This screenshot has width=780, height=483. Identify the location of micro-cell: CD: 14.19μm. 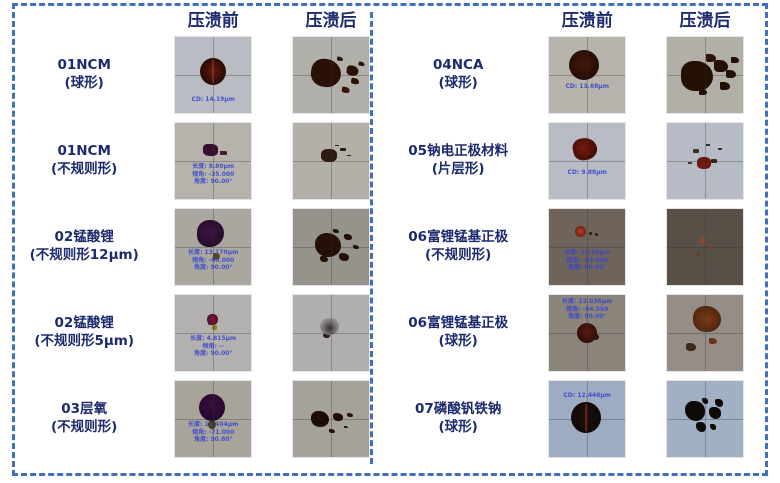
(213, 75).